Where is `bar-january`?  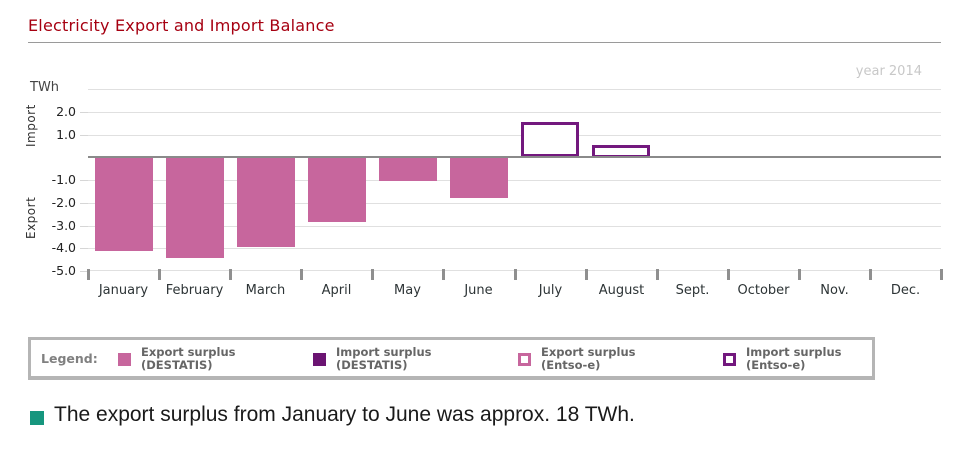 bar-january is located at coordinates (124, 204).